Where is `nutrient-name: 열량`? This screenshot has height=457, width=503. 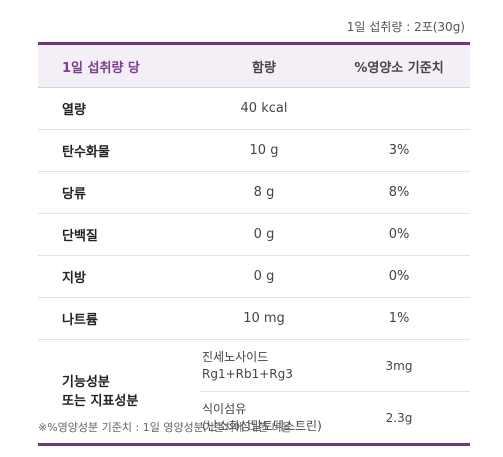 nutrient-name: 열량 is located at coordinates (74, 110).